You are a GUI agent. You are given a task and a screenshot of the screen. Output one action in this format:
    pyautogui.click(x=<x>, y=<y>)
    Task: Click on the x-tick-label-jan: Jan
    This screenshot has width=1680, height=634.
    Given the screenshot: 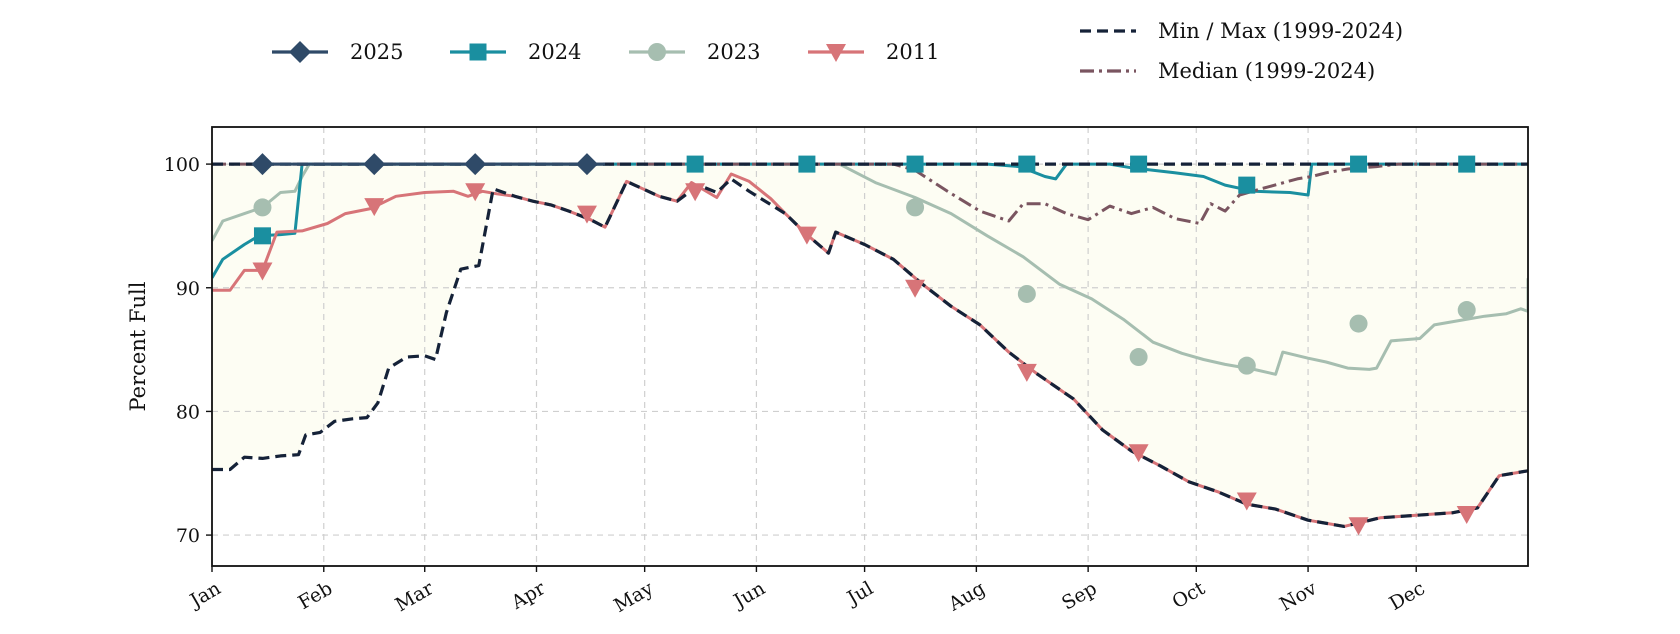 What is the action you would take?
    pyautogui.click(x=205, y=595)
    